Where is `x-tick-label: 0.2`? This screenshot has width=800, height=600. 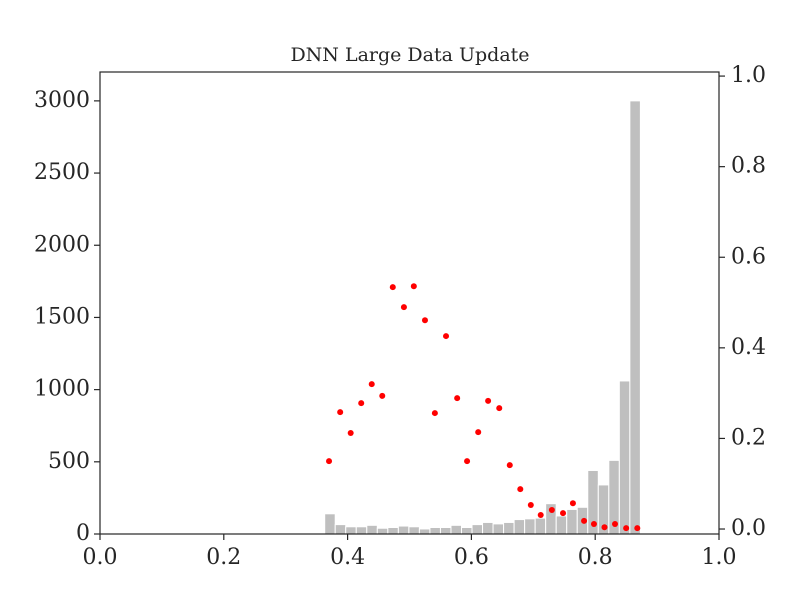
x-tick-label: 0.2 is located at coordinates (223, 557).